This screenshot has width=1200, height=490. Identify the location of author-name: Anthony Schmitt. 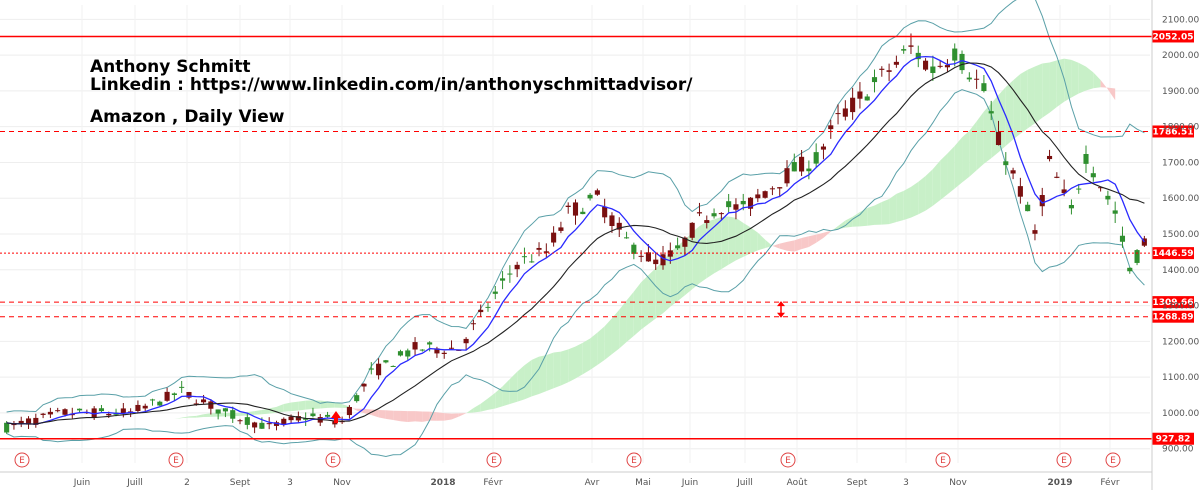
(170, 67).